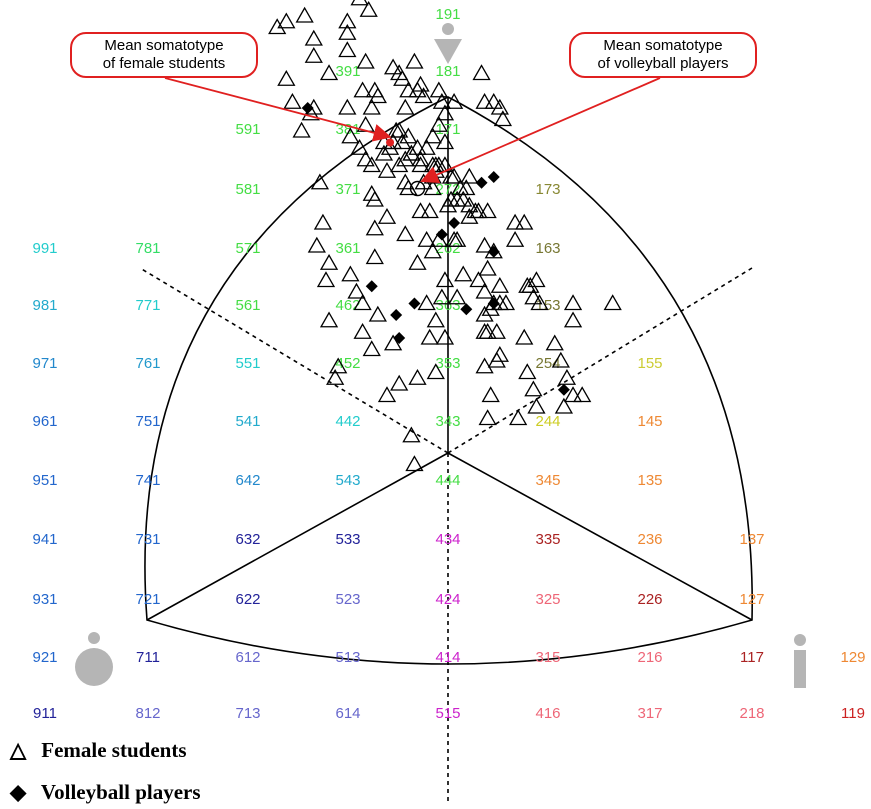  What do you see at coordinates (121, 792) in the screenshot?
I see `legend-volleyball-label: Volleyball players` at bounding box center [121, 792].